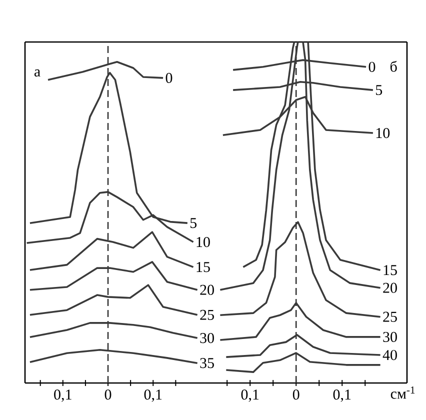  I want to click on x-axis-title: см$^{-1}$, so click(402, 392).